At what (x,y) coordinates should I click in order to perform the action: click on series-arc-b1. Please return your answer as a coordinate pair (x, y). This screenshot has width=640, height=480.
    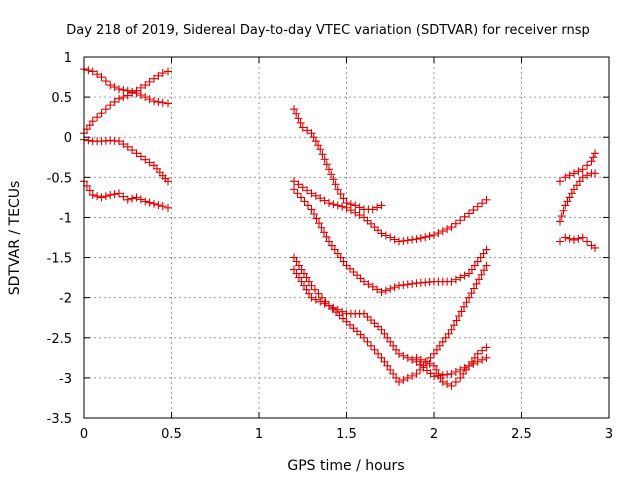
    Looking at the image, I should click on (338, 159).